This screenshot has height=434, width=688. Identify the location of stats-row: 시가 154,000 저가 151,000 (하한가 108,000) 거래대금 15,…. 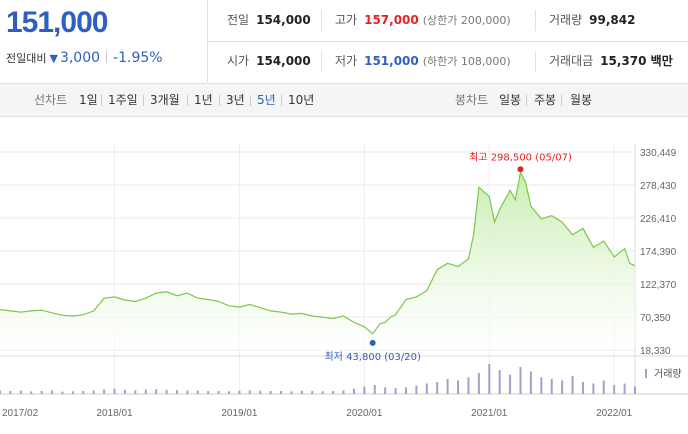
(448, 61).